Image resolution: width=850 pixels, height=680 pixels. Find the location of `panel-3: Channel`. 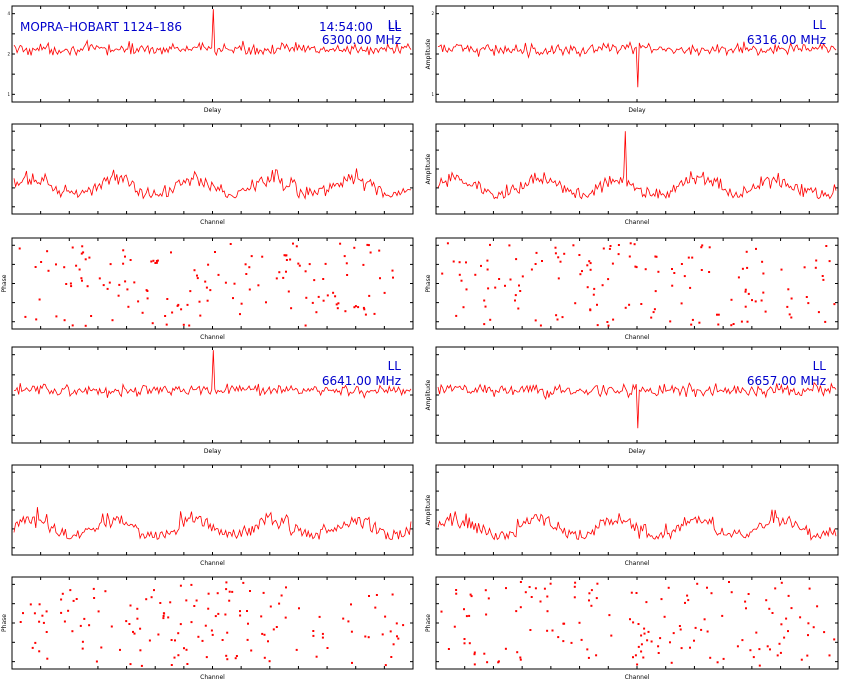

panel-3: Channel is located at coordinates (212, 174).